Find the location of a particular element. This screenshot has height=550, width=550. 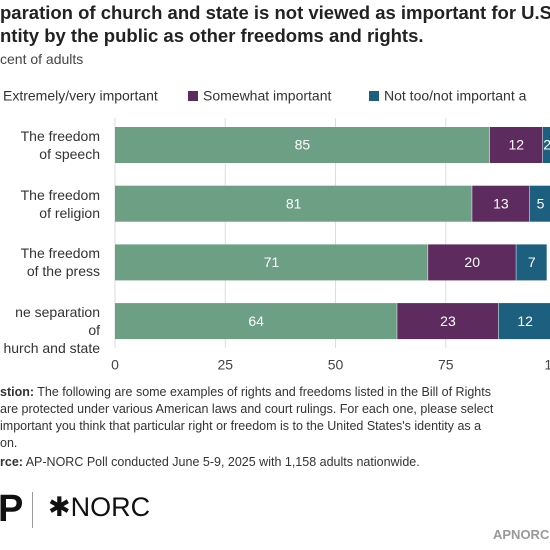

value-label: 85 is located at coordinates (303, 145).